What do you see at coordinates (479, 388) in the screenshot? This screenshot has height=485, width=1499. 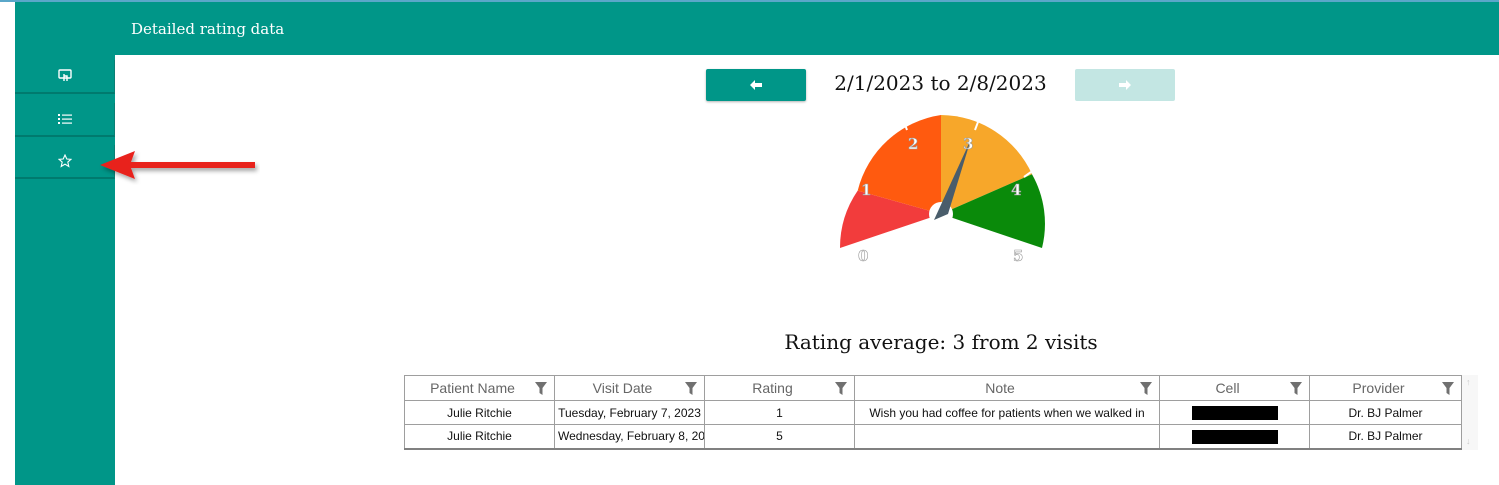 I see `column-header-patient-name: Patient Name` at bounding box center [479, 388].